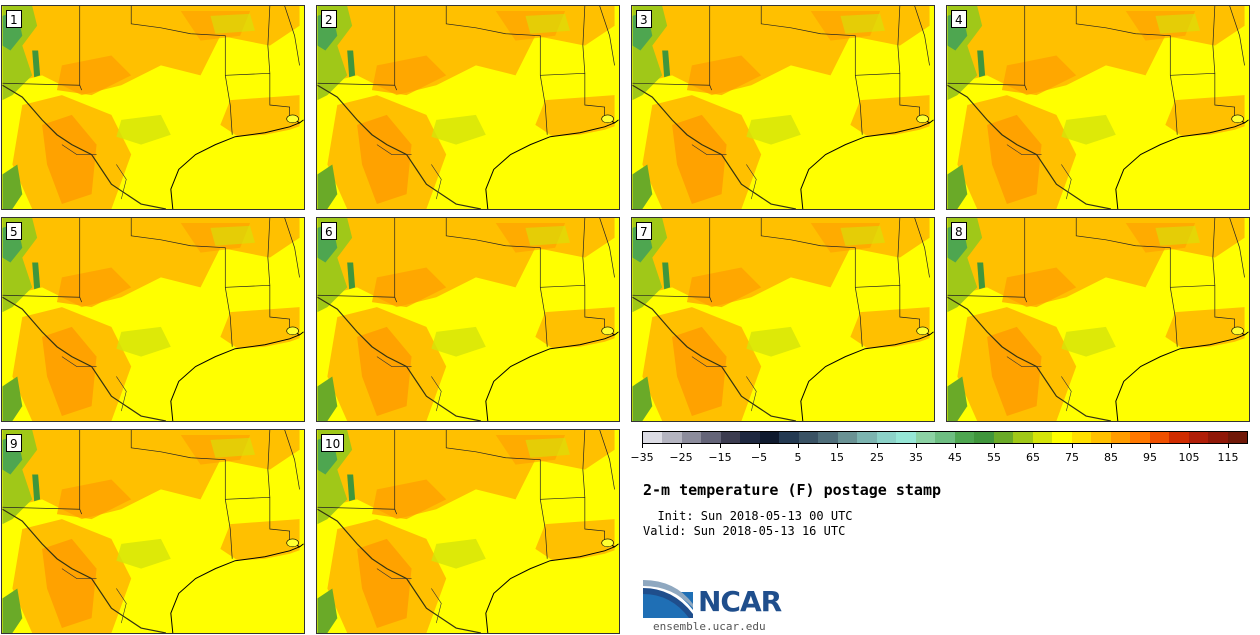 This screenshot has width=1260, height=635. What do you see at coordinates (916, 457) in the screenshot?
I see `colorbar-tick-label: 35` at bounding box center [916, 457].